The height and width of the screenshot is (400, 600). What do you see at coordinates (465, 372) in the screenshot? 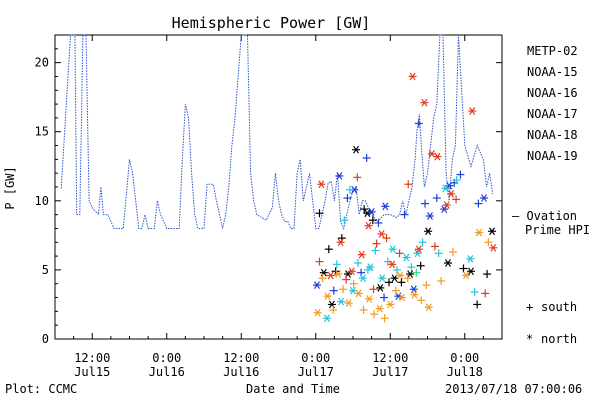
I see `x-tick-date-label: Jul18` at bounding box center [465, 372].